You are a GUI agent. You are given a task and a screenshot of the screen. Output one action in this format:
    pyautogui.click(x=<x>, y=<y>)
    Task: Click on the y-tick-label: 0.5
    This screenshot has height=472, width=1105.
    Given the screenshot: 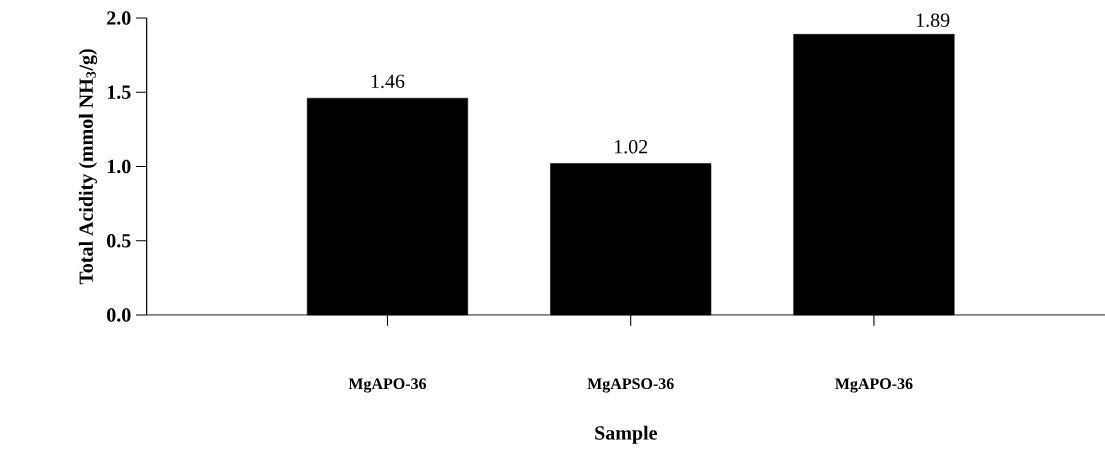 What is the action you would take?
    pyautogui.click(x=119, y=240)
    